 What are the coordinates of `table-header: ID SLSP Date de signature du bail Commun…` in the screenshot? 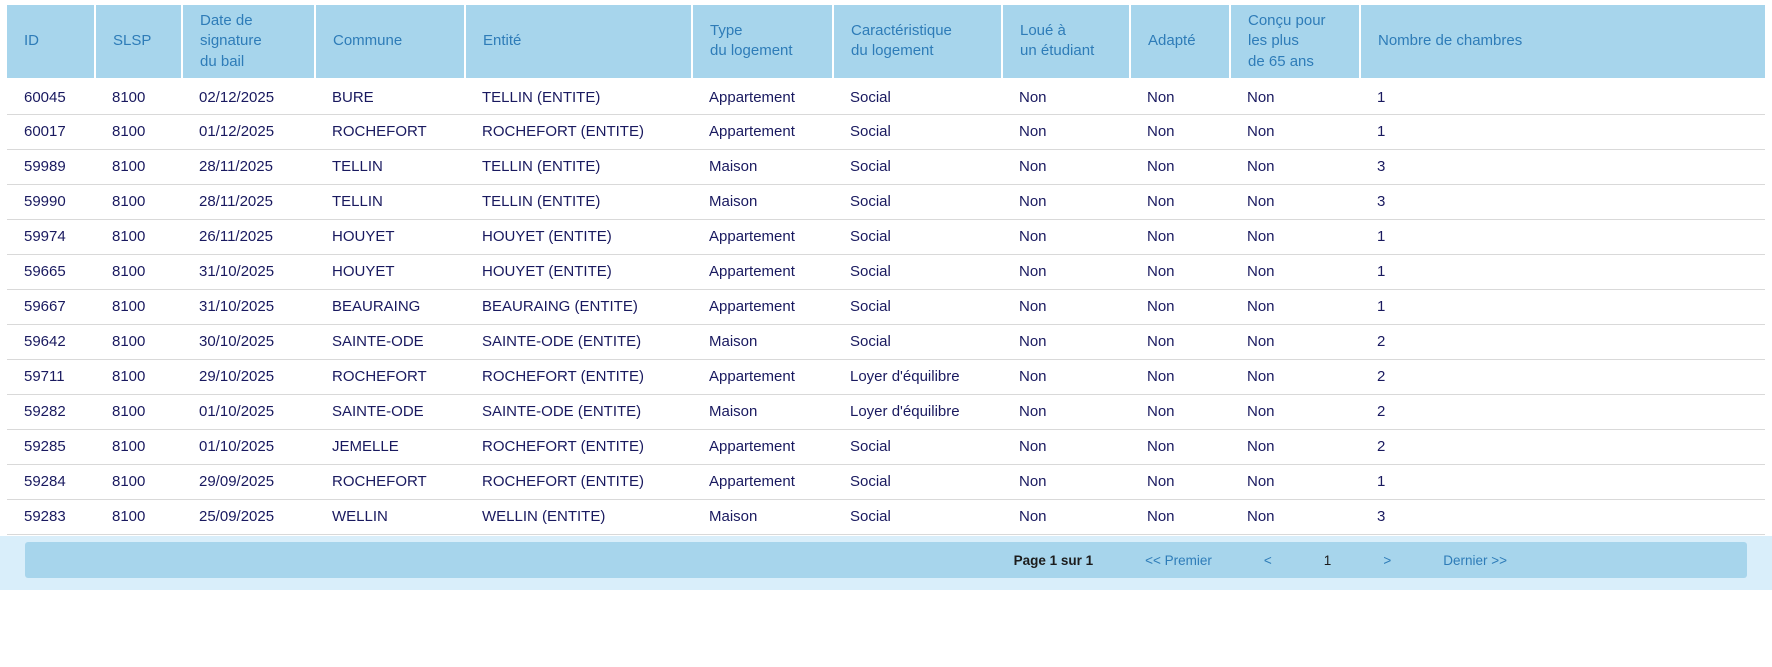 It's located at (886, 43).